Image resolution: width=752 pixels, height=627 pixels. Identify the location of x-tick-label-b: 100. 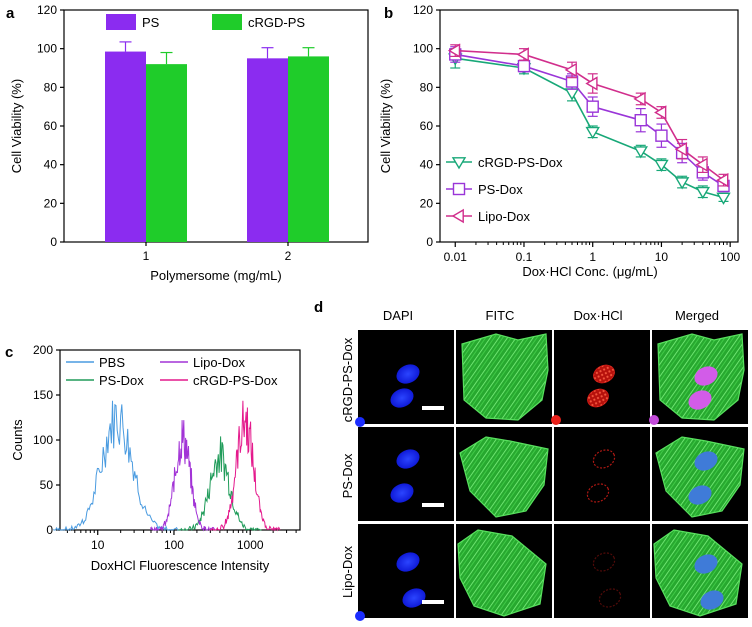
(730, 257).